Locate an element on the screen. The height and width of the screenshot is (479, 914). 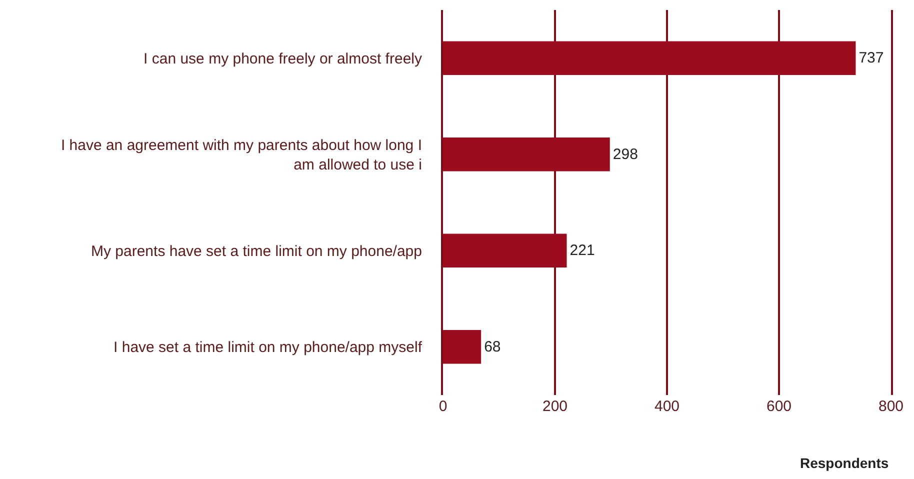
x-tick-label: 0 is located at coordinates (443, 406).